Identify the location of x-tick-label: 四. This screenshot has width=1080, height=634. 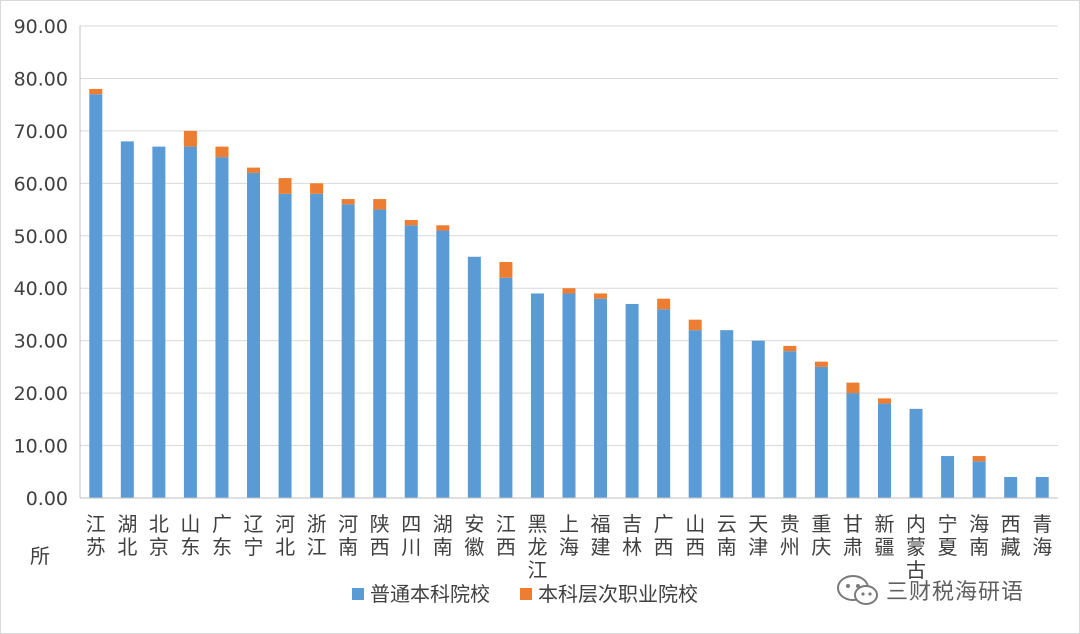
(411, 524).